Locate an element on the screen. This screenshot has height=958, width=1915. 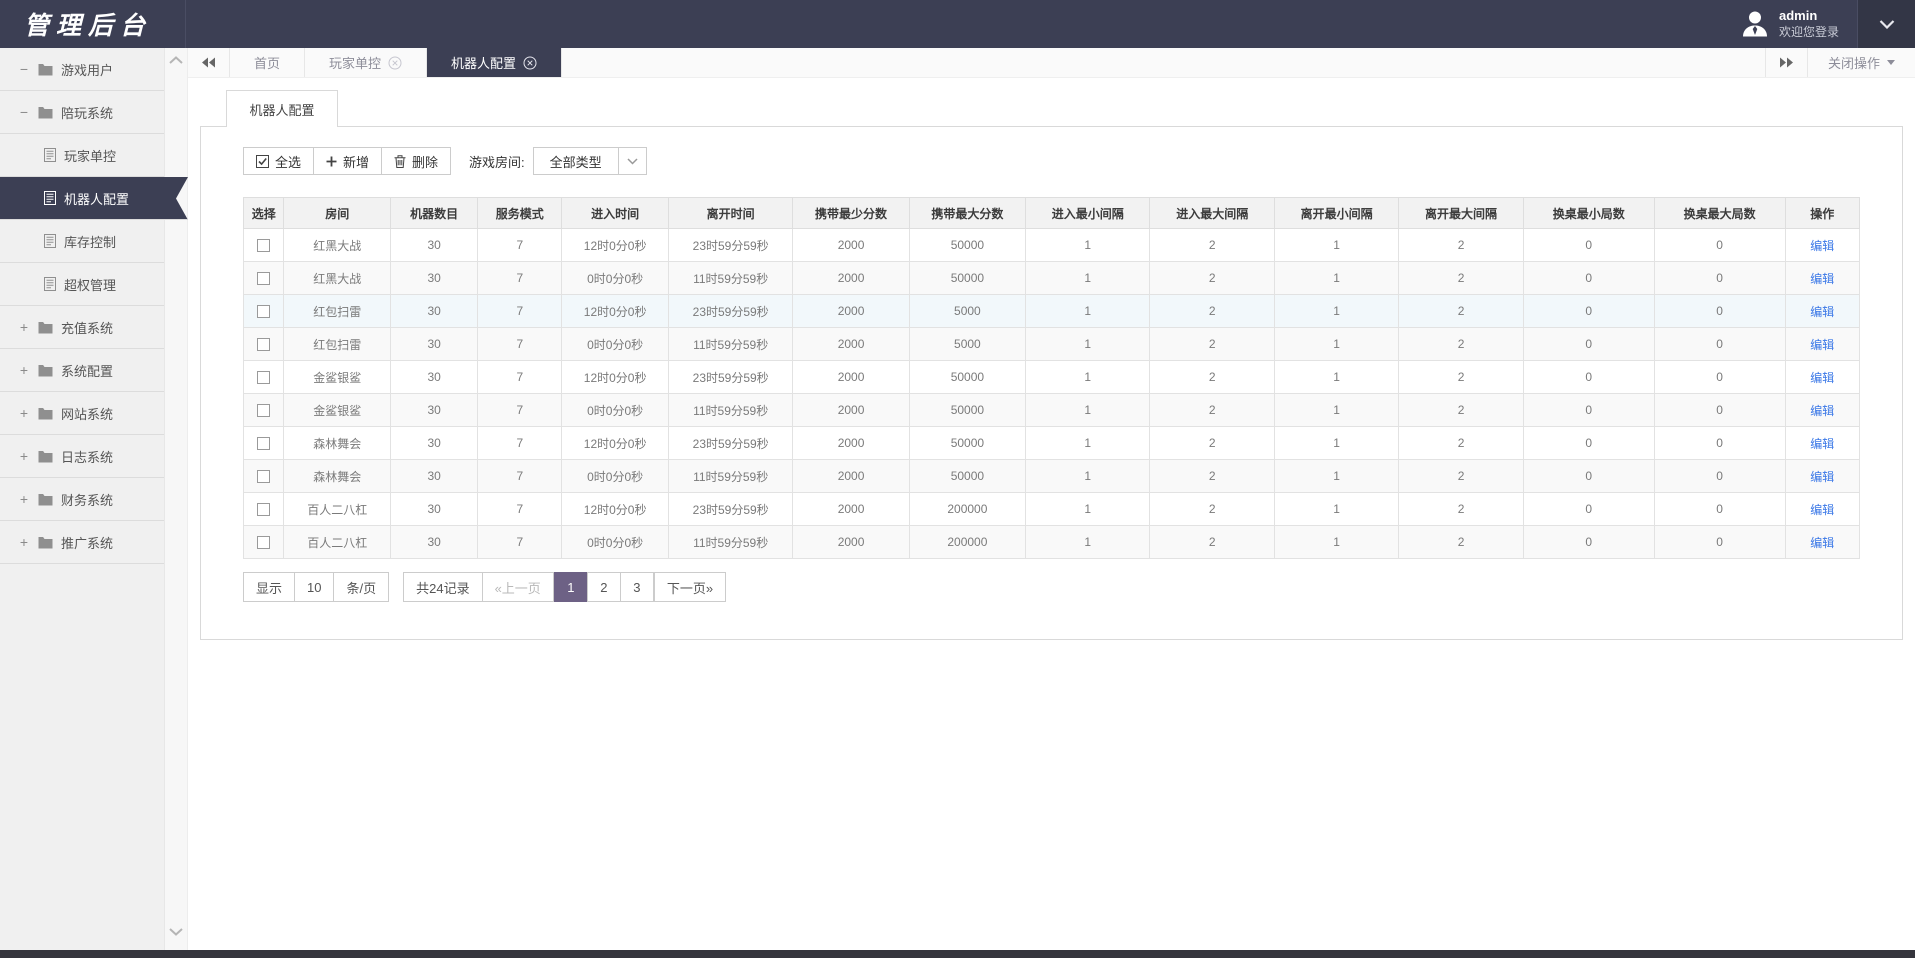
sidebar-item-7: + 充值系统 is located at coordinates (82, 327).